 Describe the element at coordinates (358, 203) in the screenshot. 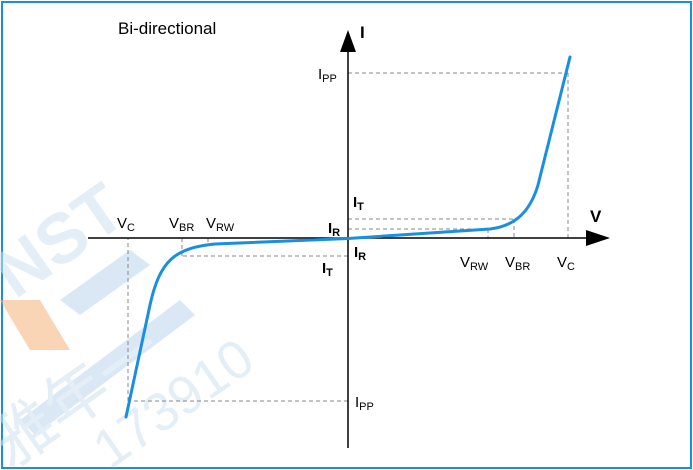

I see `label-it-positive: IT` at that location.